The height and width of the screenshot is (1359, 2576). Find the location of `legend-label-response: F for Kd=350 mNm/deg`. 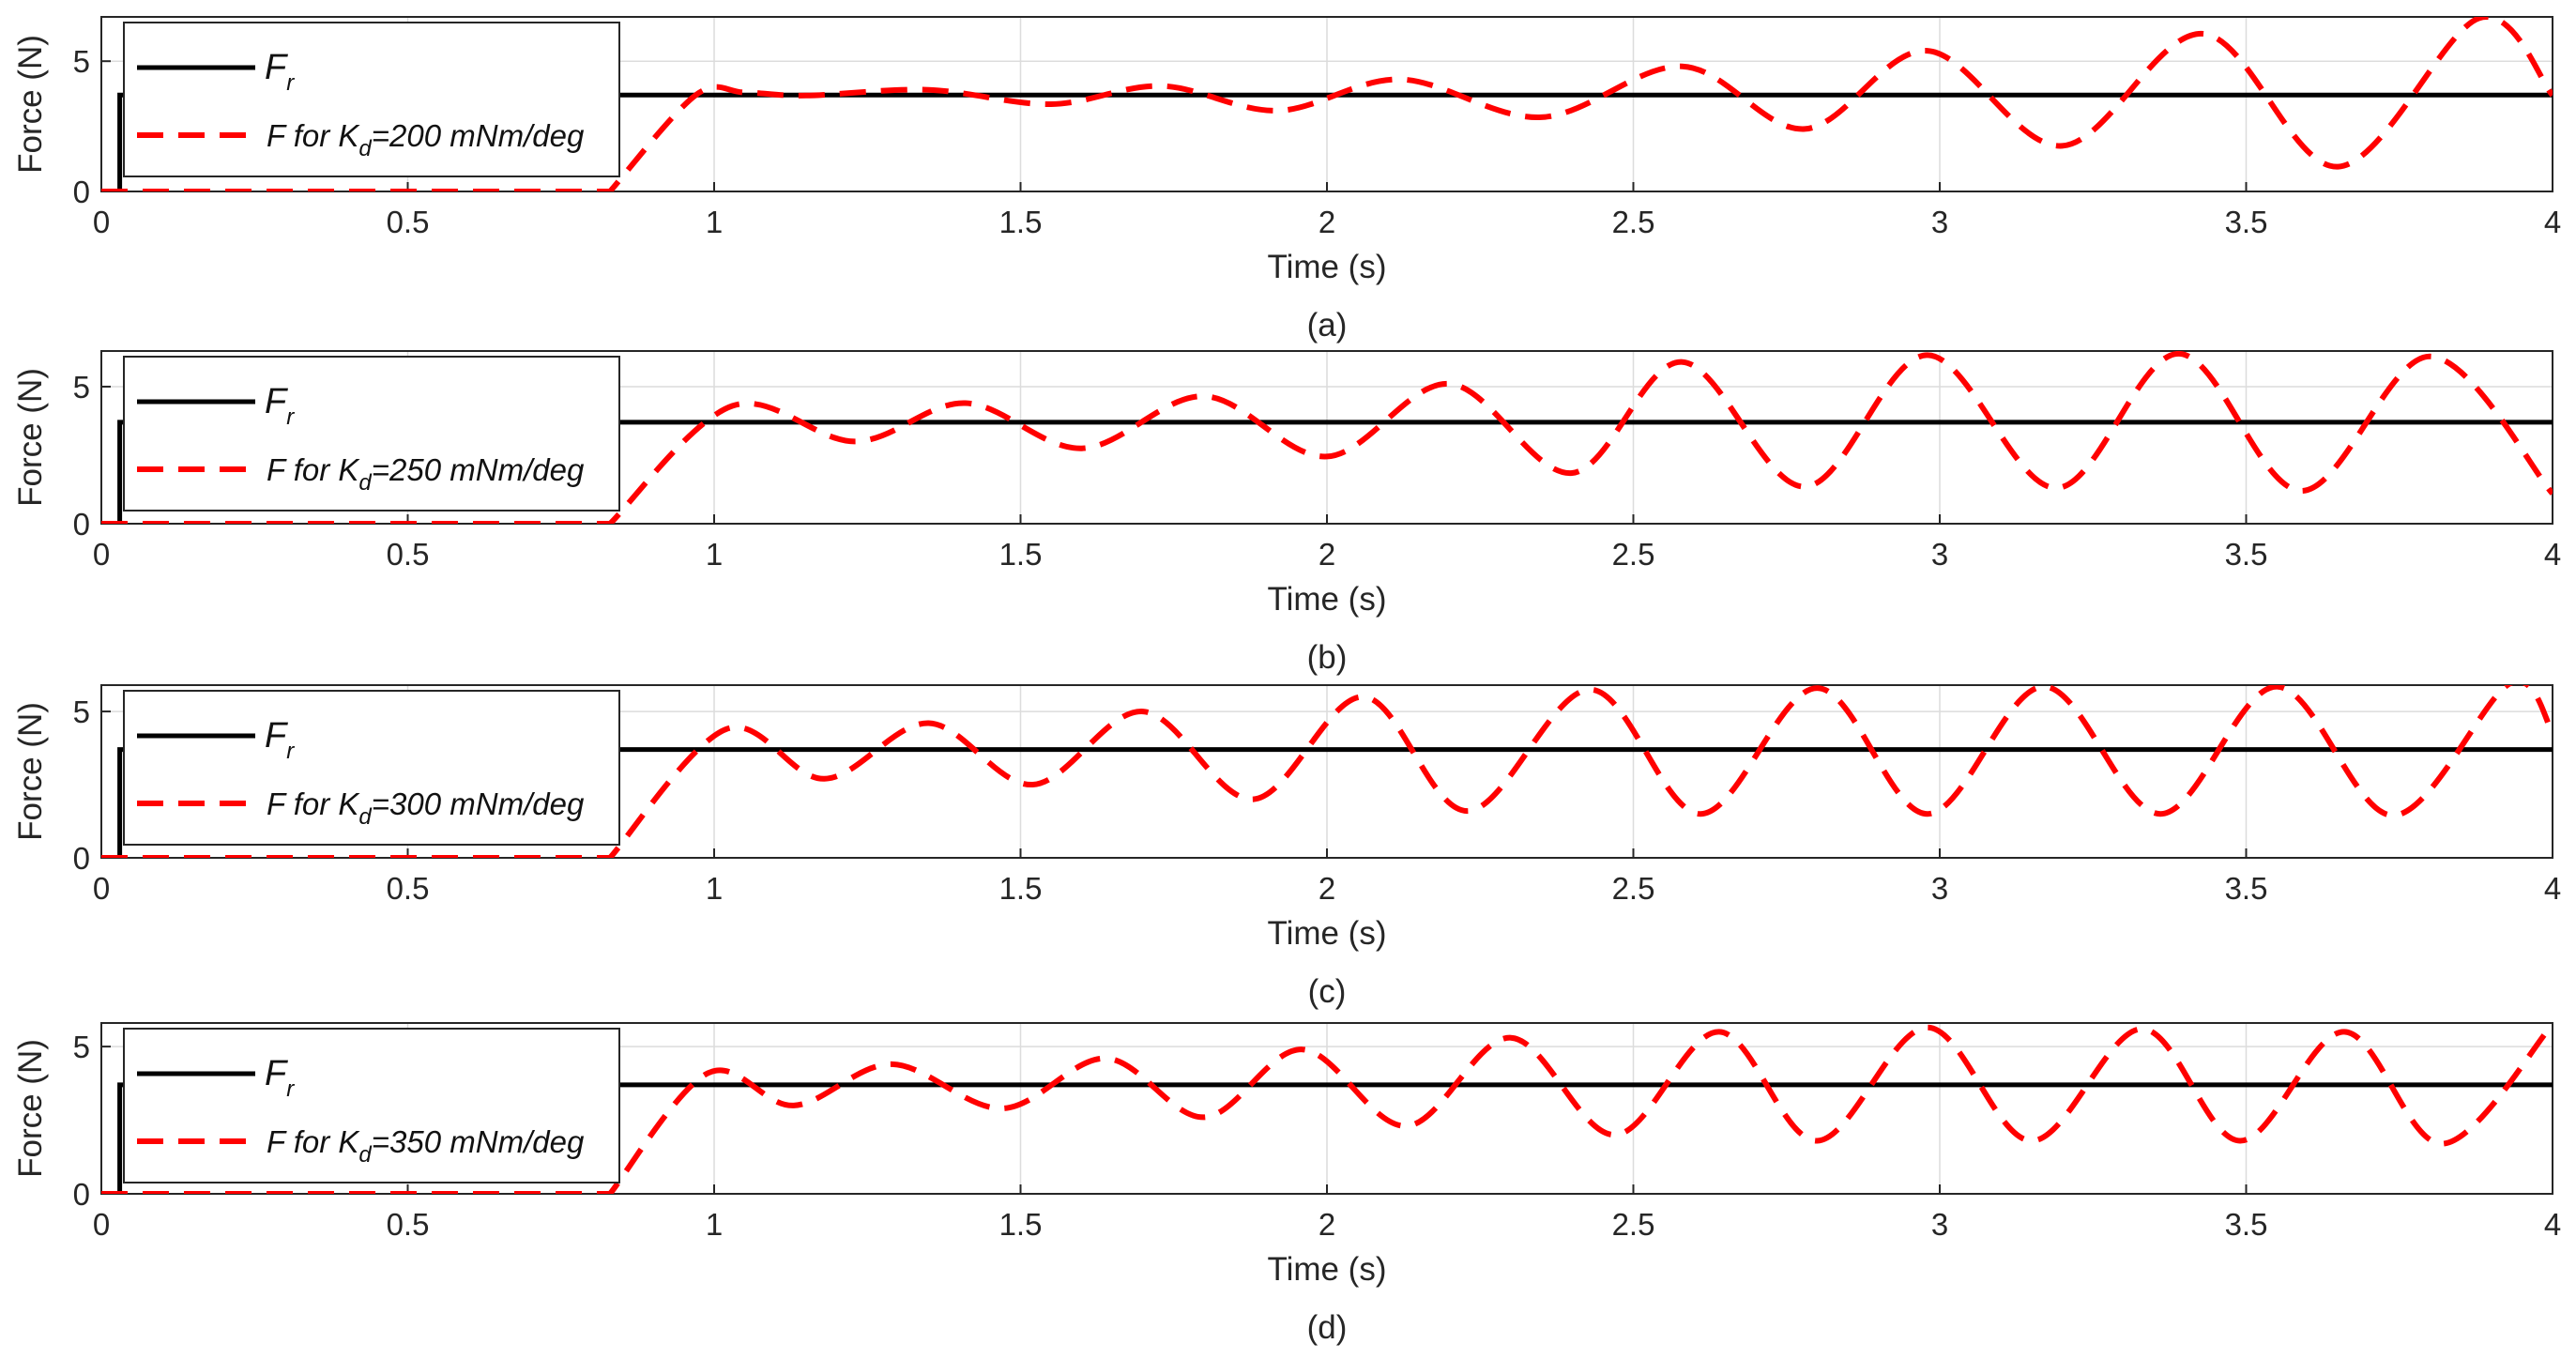

legend-label-response: F for Kd=350 mNm/deg is located at coordinates (426, 1146).